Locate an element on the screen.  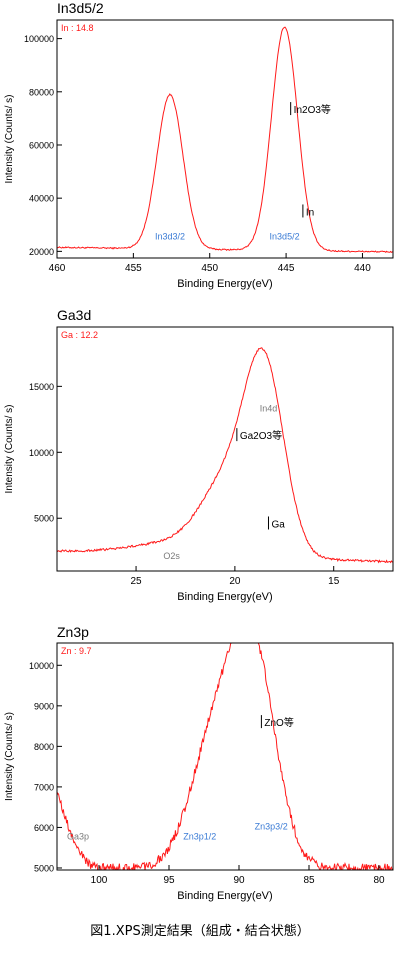
peak-label: Zn3p3/2 is located at coordinates (271, 826).